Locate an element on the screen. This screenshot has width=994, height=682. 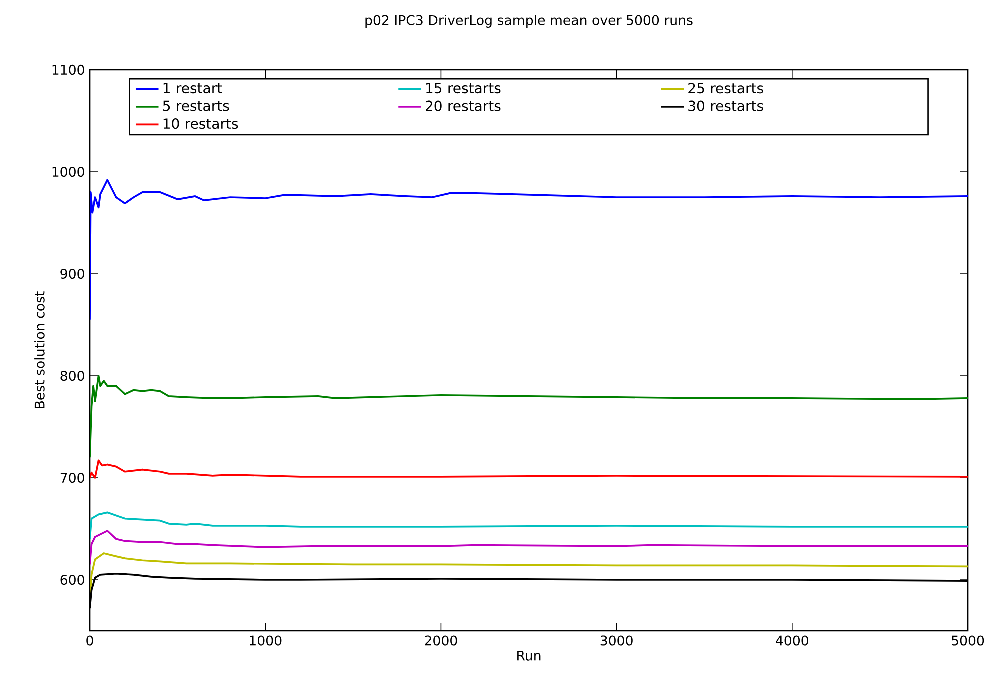
x-tick-label: 1000 is located at coordinates (266, 641).